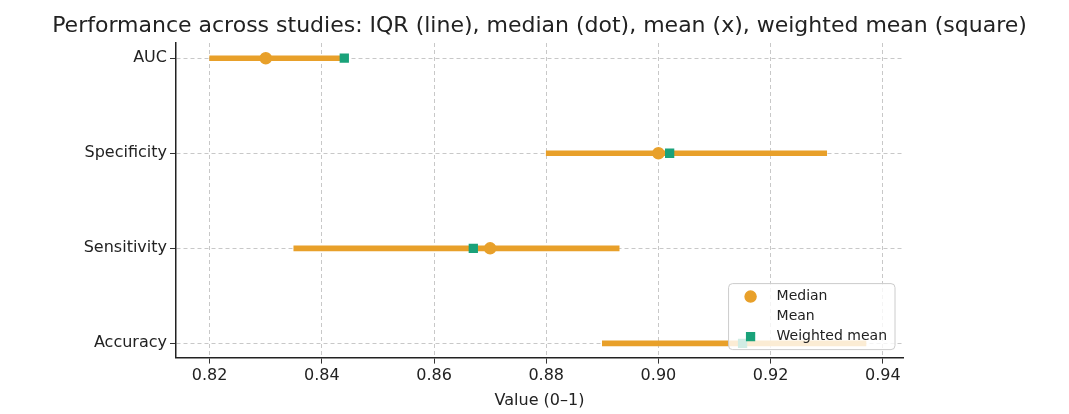 The width and height of the screenshot is (1069, 414). What do you see at coordinates (209, 375) in the screenshot?
I see `x-tick-label: 0.82` at bounding box center [209, 375].